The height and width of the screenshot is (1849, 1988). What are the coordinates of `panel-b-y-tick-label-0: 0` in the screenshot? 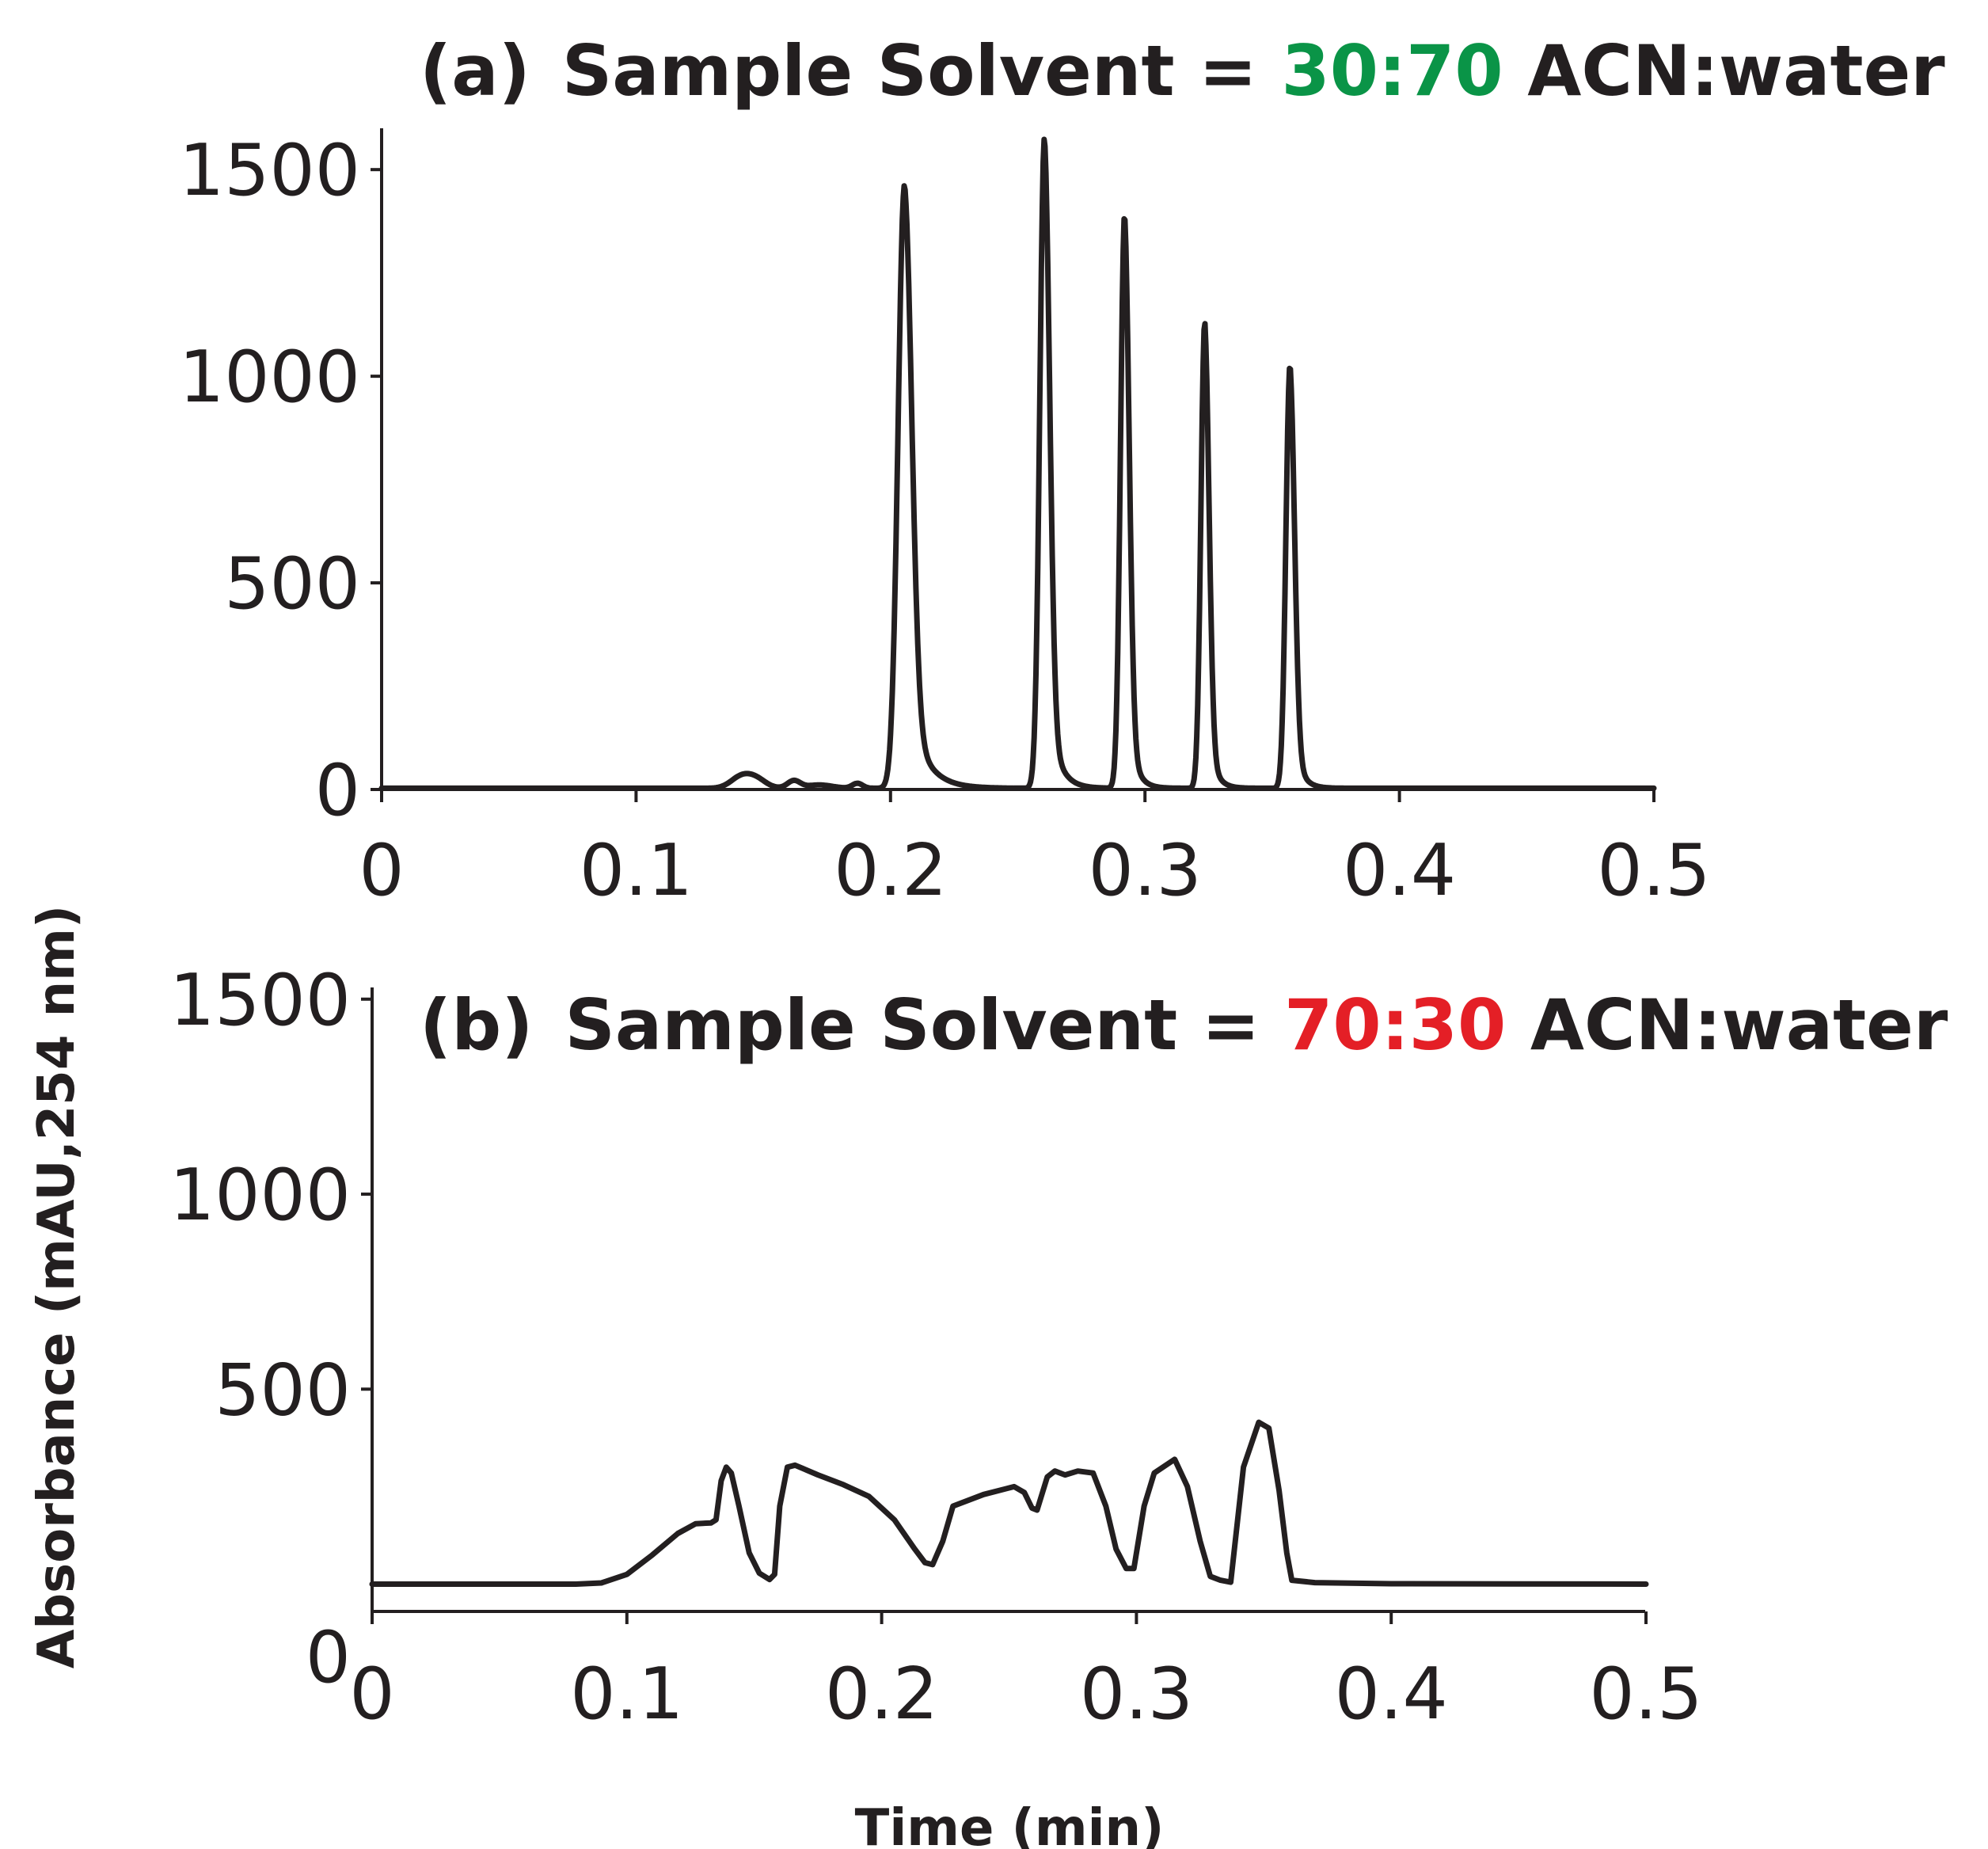 It's located at (328, 1657).